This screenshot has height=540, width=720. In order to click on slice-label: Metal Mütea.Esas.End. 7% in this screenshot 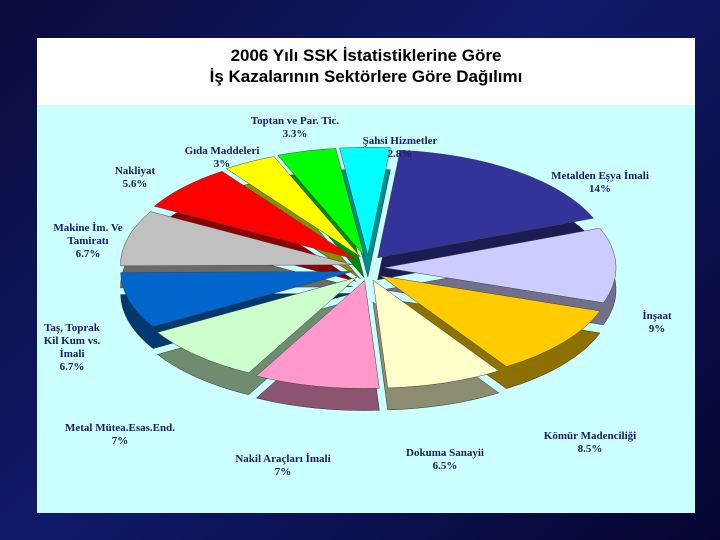, I will do `click(120, 435)`.